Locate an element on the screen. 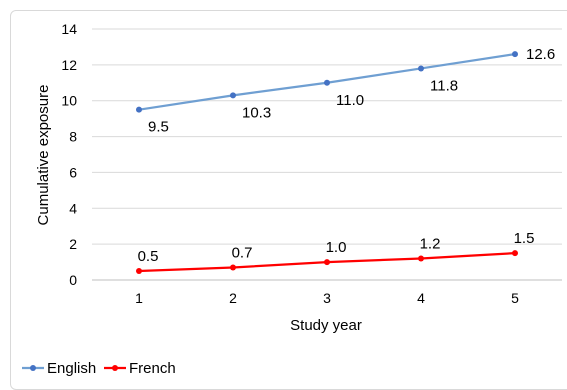 The image size is (567, 390). data-label-french: 1.2 is located at coordinates (430, 243).